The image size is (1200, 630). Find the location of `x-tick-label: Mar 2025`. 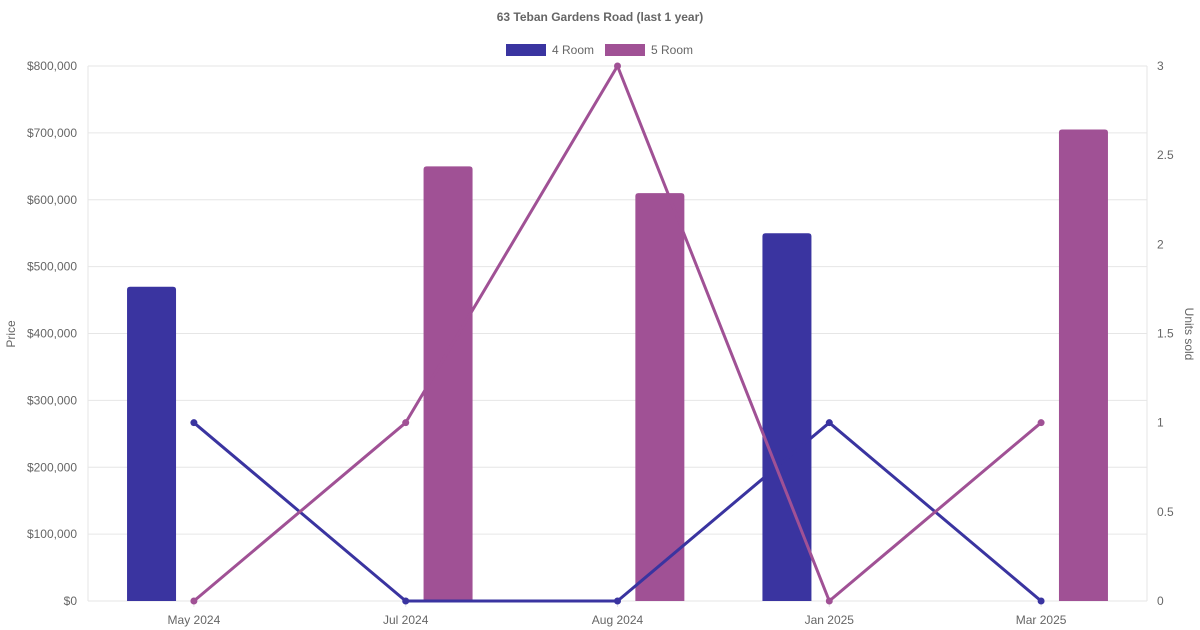

x-tick-label: Mar 2025 is located at coordinates (1041, 620).